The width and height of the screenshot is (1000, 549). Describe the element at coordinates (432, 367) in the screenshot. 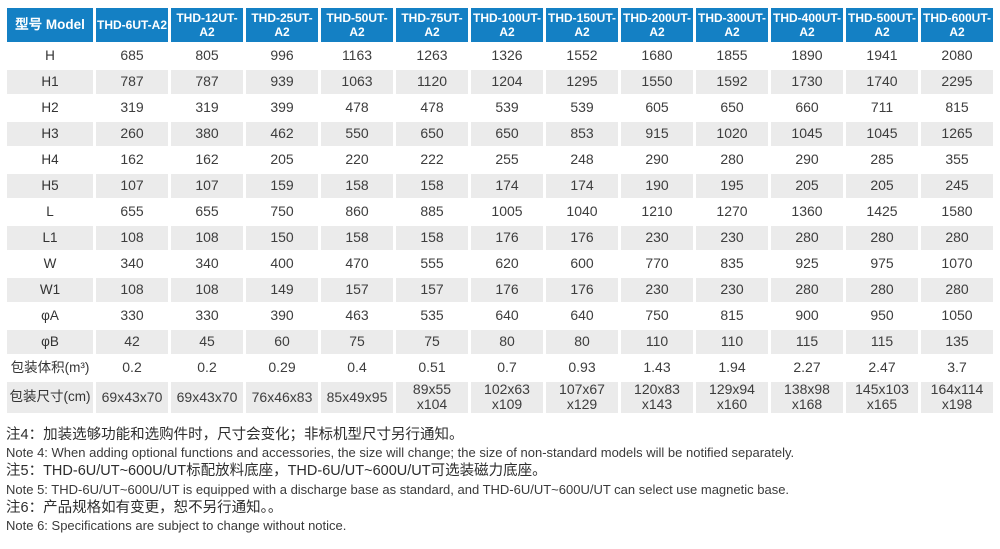

I see `table-cell: 0.51` at that location.